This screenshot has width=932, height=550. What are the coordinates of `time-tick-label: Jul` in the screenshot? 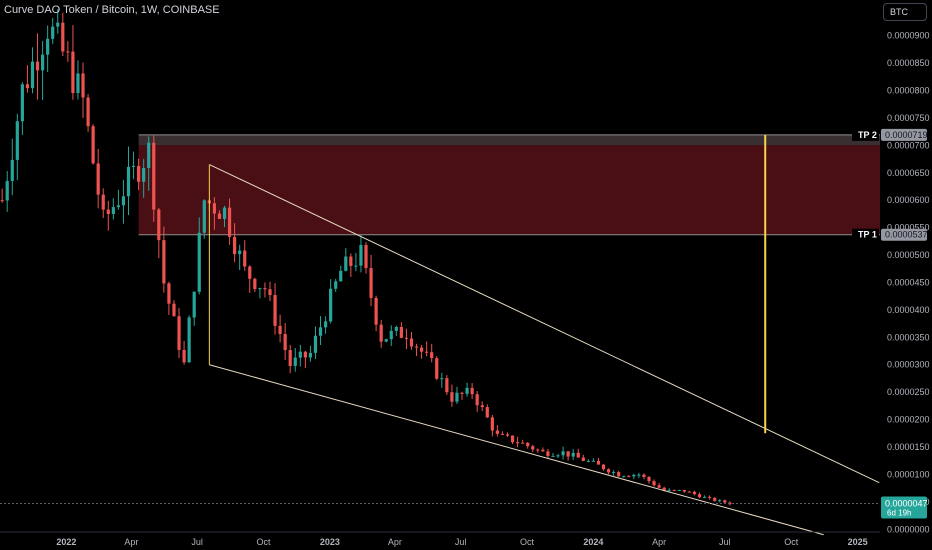 It's located at (197, 542).